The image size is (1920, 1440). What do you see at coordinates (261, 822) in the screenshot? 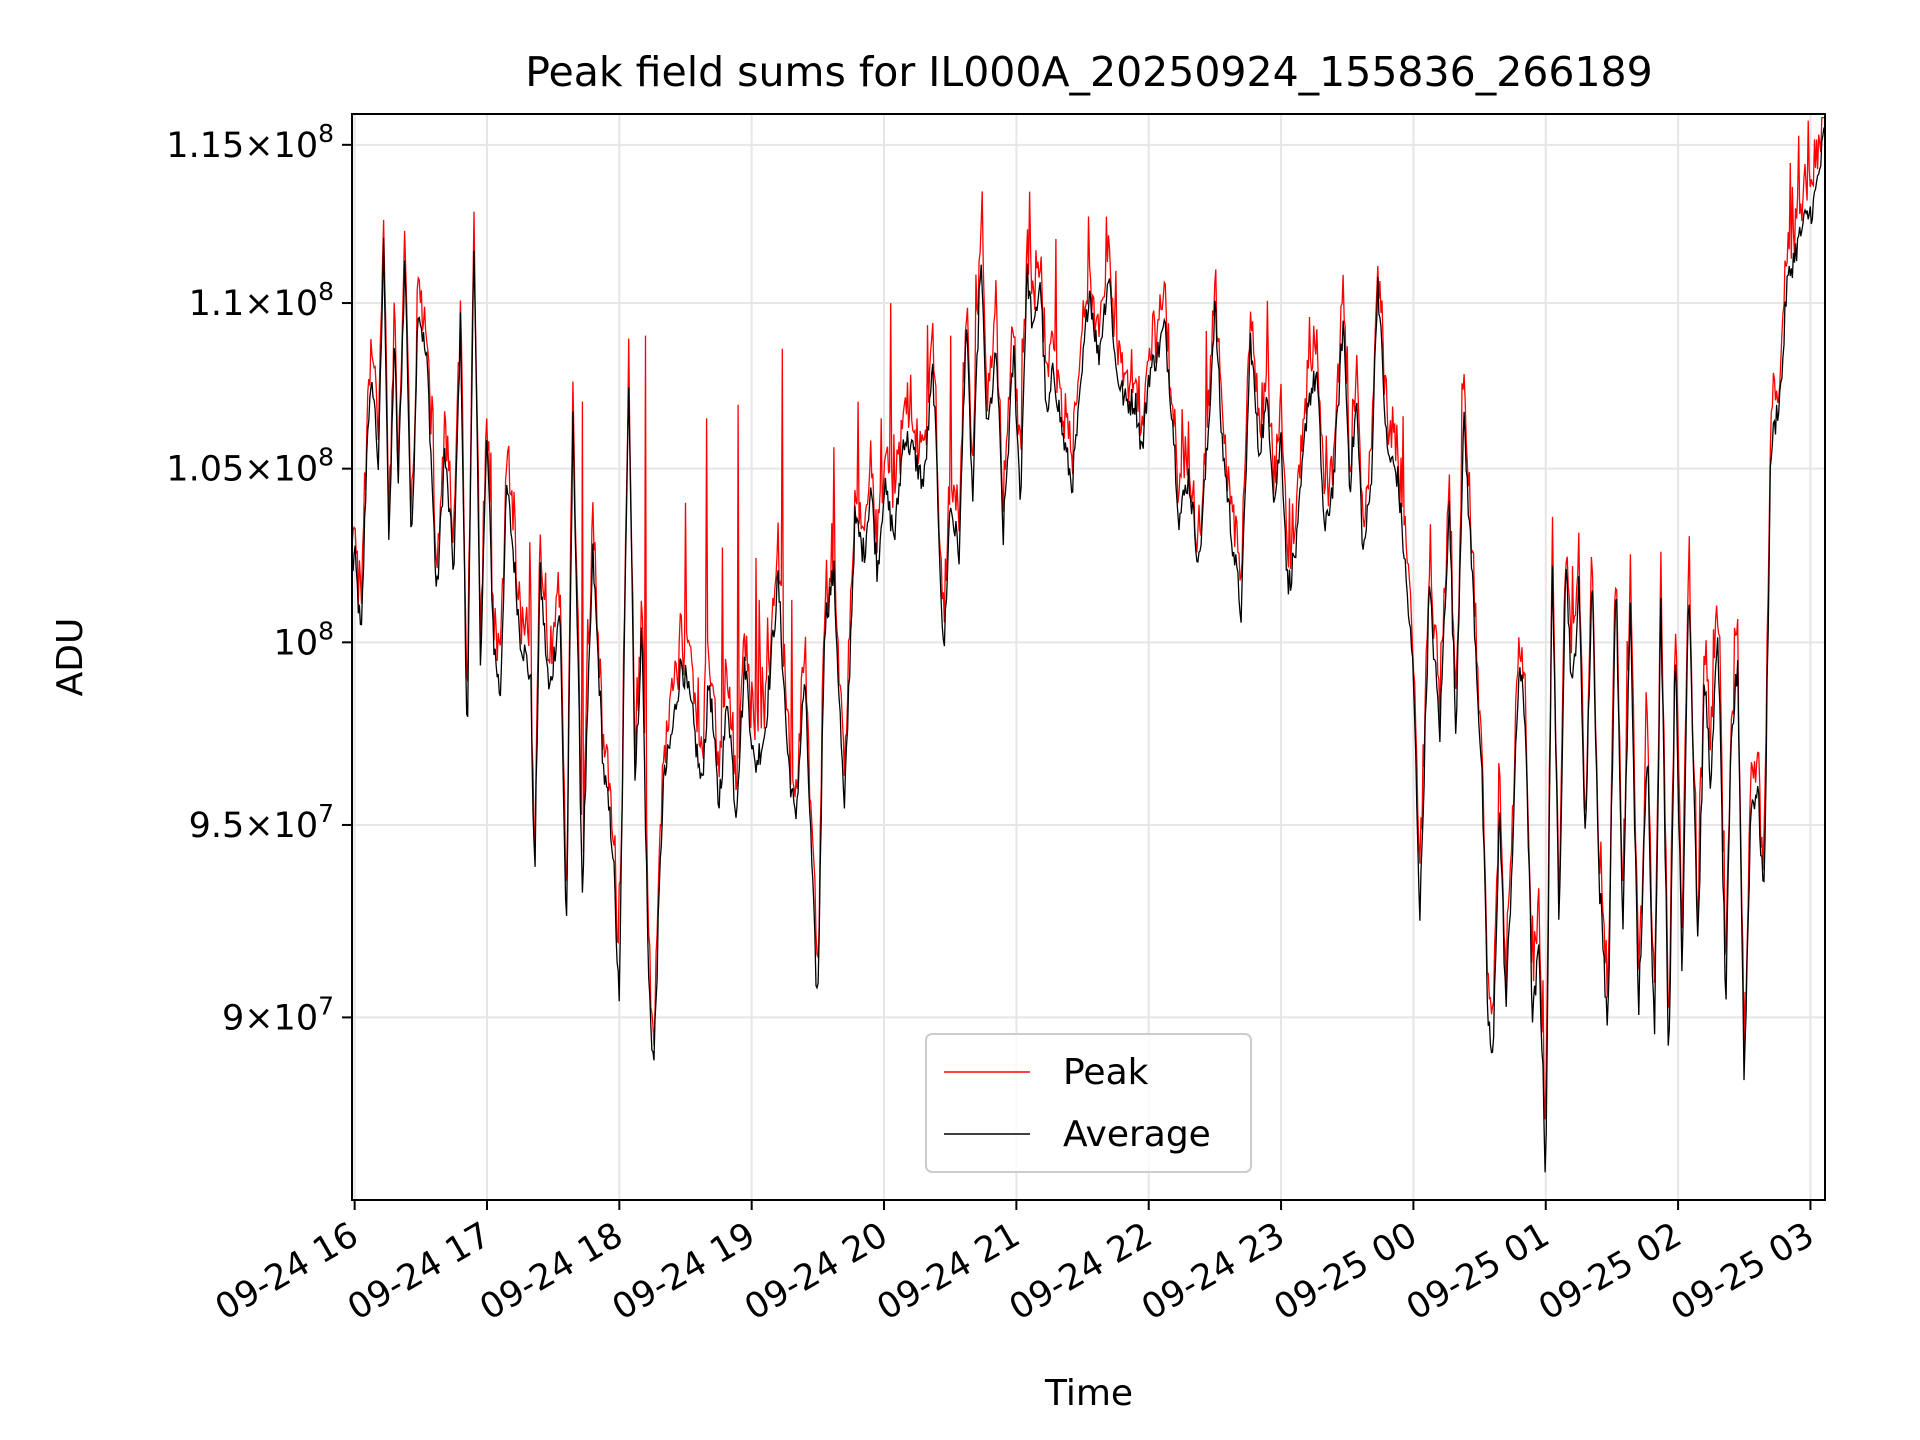
I see `y-tick-label: 9.5×107` at bounding box center [261, 822].